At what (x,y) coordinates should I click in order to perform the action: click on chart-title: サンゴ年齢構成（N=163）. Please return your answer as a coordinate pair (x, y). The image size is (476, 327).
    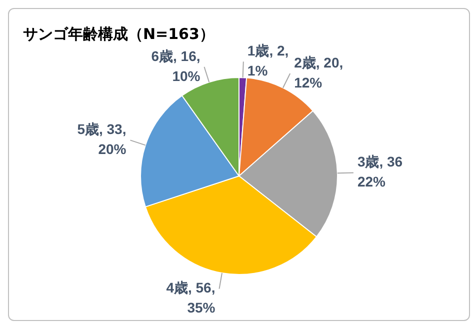
    Looking at the image, I should click on (118, 34).